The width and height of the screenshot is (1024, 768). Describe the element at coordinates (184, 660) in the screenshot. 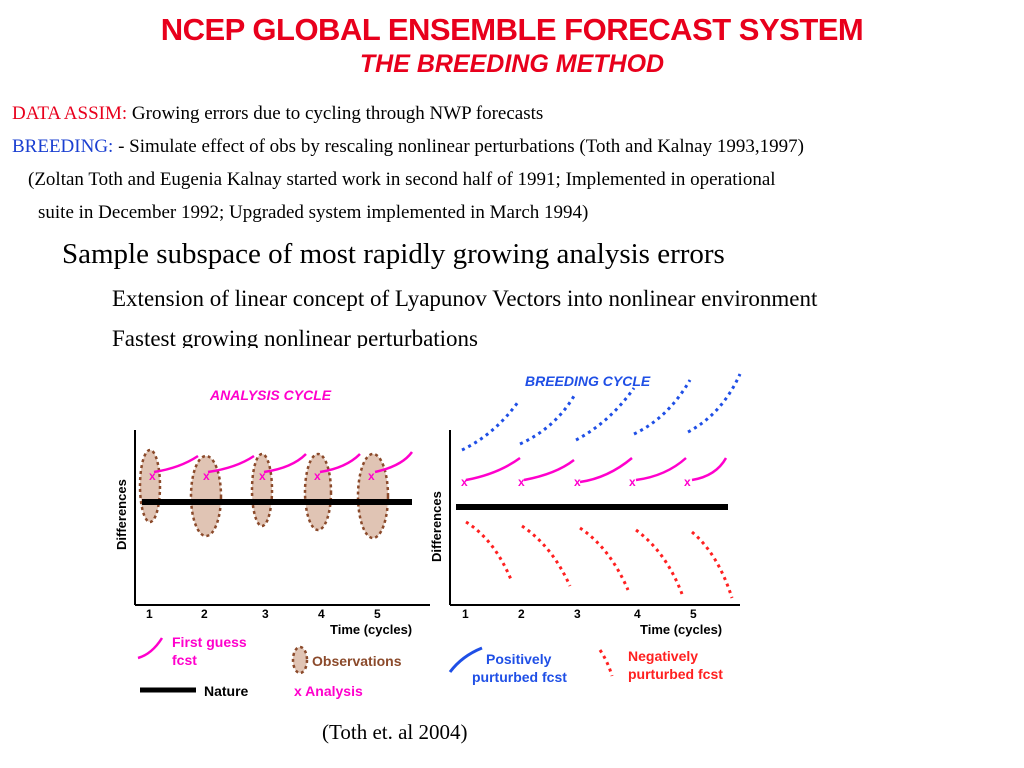

I see `legend-first-guess-label-2: fcst` at that location.